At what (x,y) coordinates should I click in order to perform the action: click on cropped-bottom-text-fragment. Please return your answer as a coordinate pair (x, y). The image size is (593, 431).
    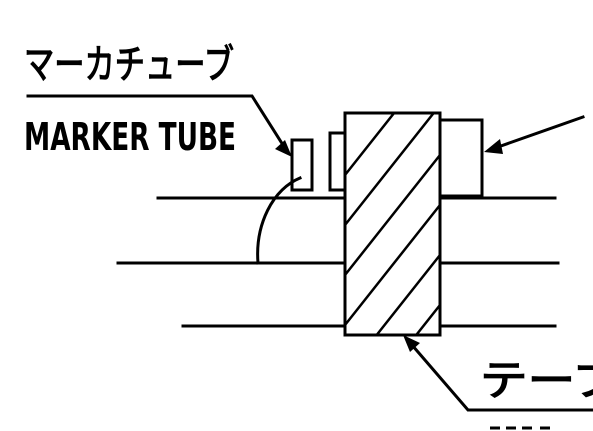
    Looking at the image, I should click on (523, 427).